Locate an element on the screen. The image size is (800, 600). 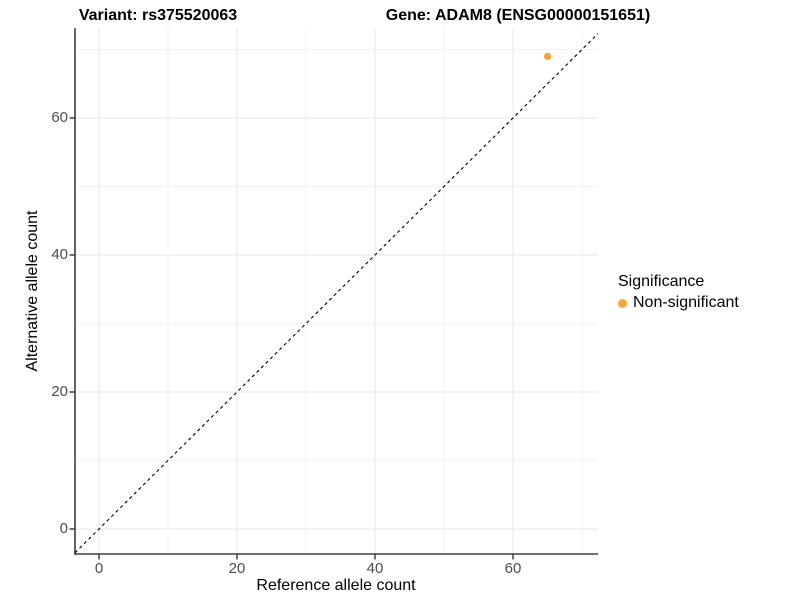
legend-item: Non-significant is located at coordinates (678, 303).